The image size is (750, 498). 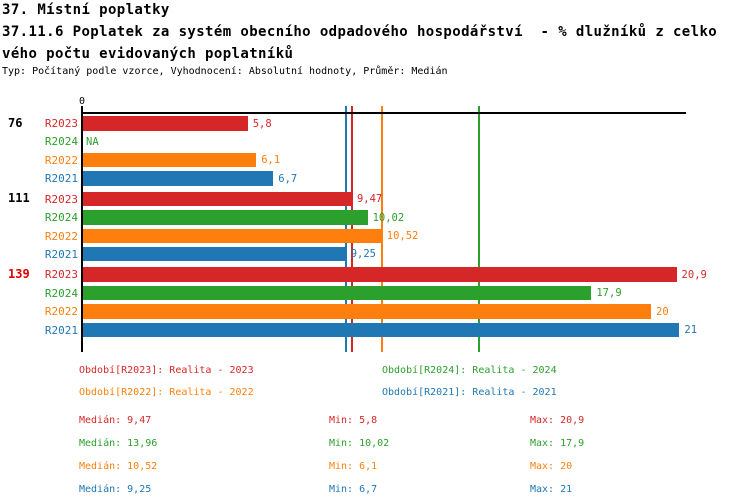 What do you see at coordinates (662, 311) in the screenshot?
I see `bar-value-label-139-R2022: 20` at bounding box center [662, 311].